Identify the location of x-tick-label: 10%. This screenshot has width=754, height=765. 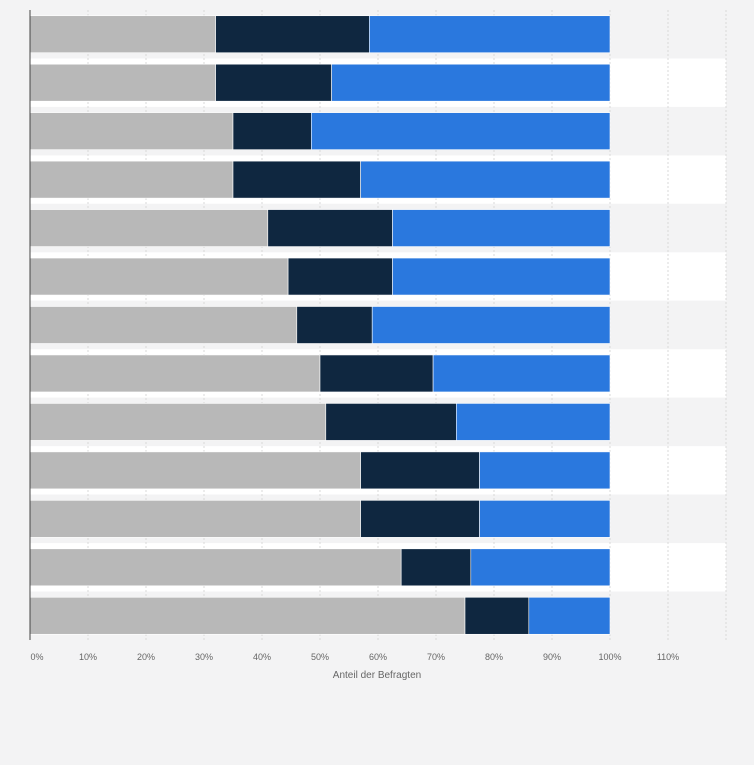
(88, 657).